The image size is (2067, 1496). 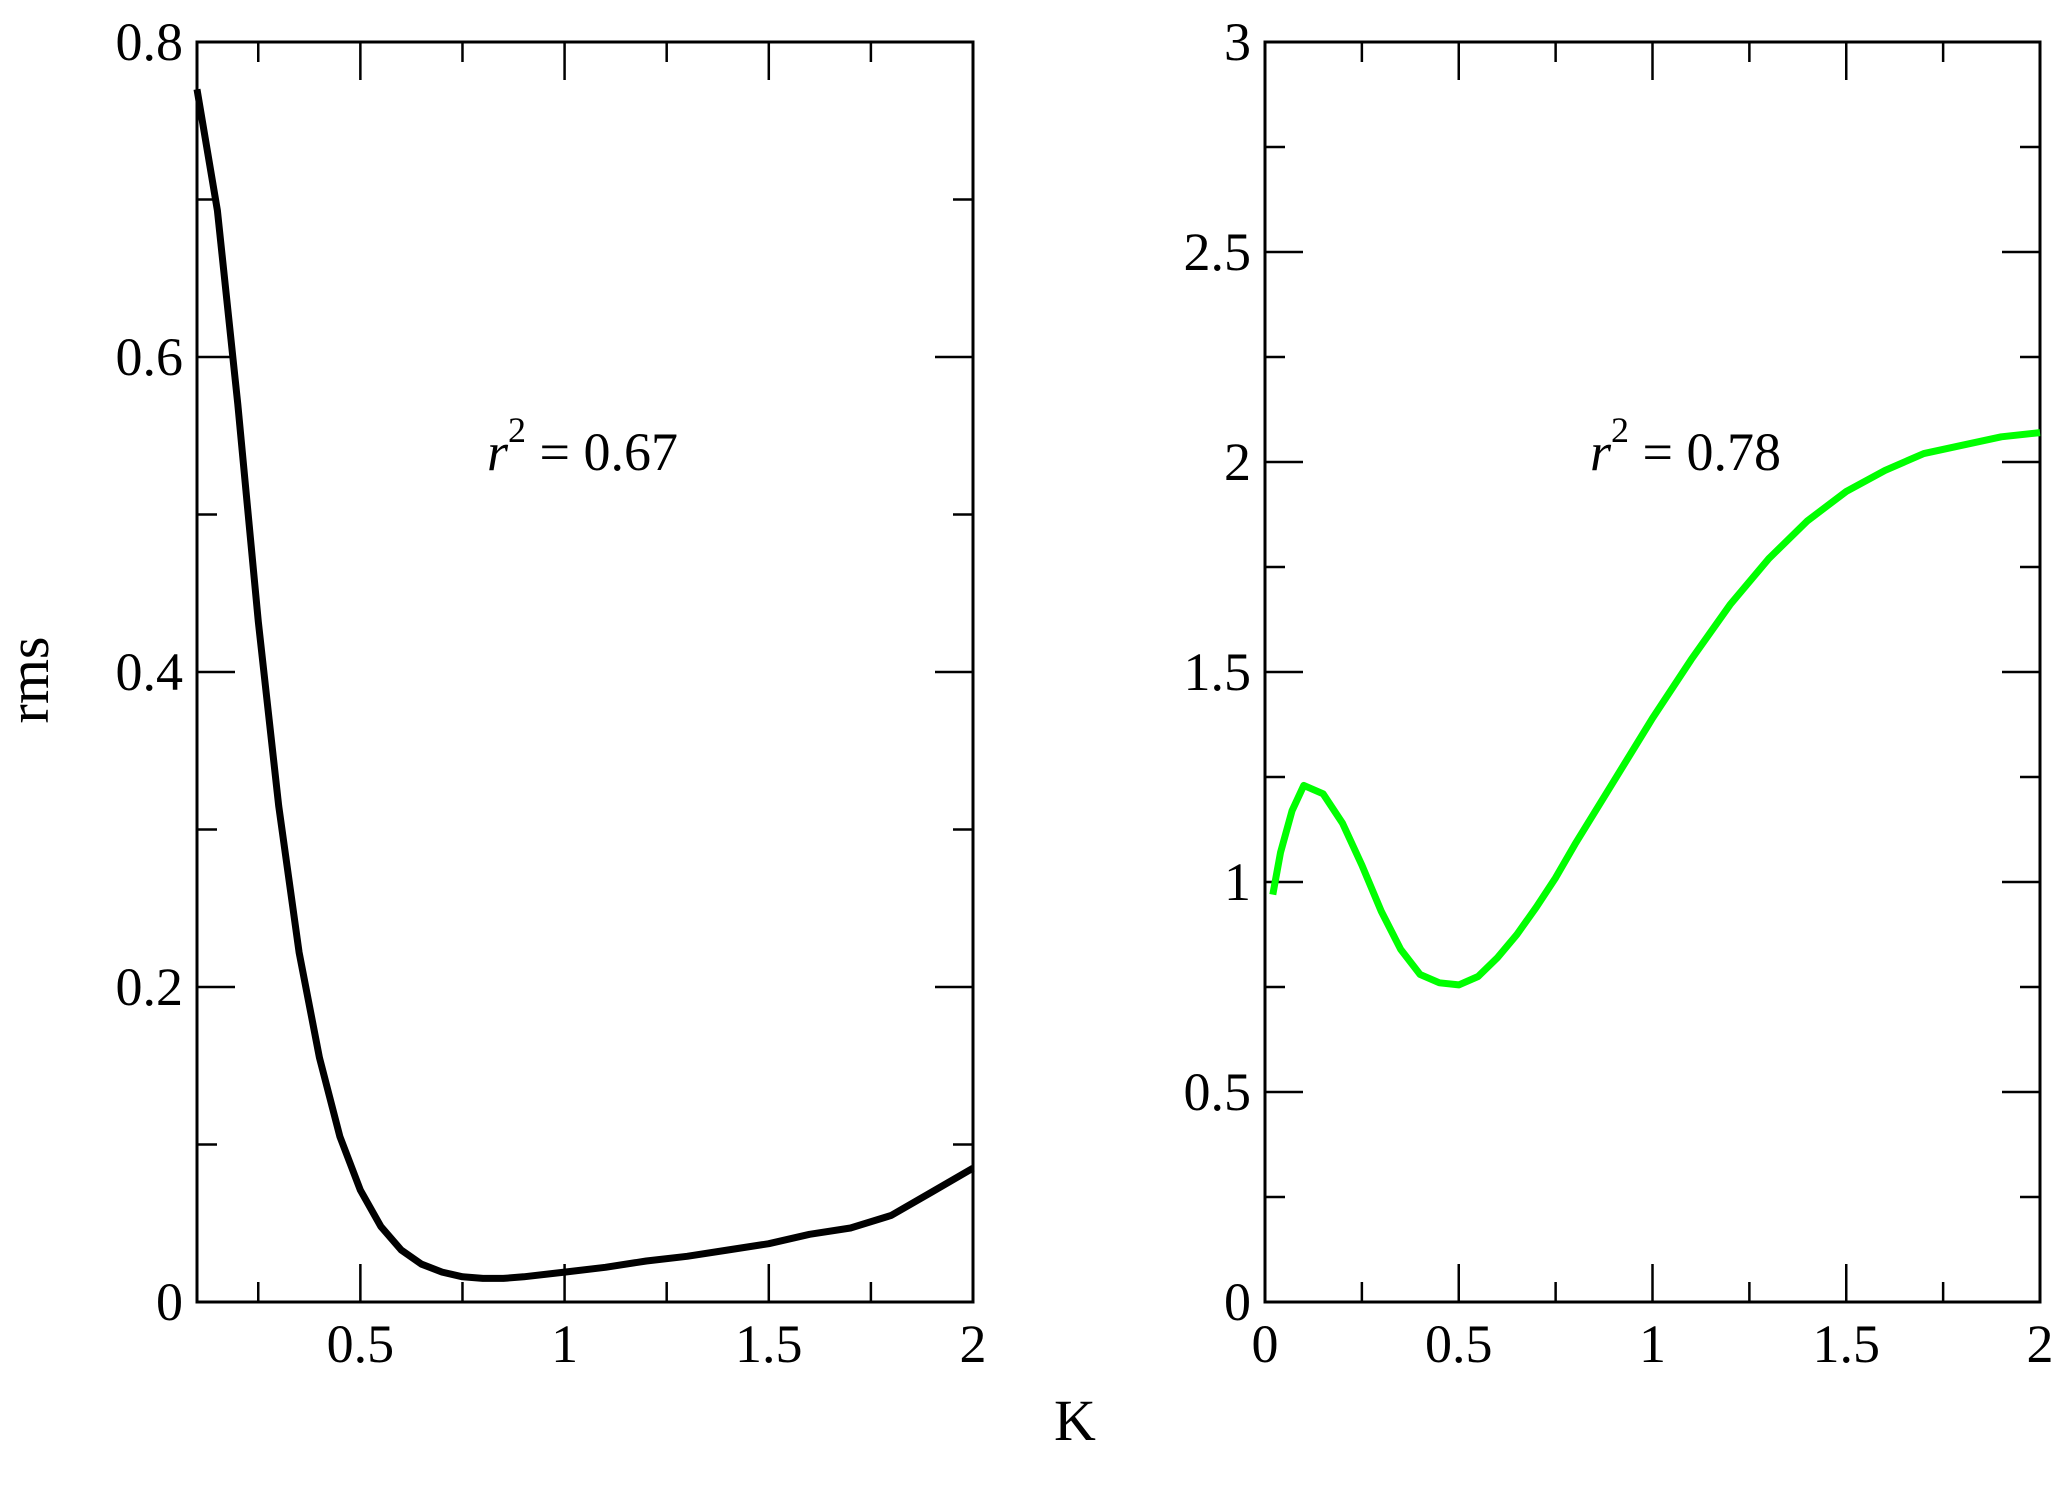 What do you see at coordinates (582, 446) in the screenshot?
I see `r-squared-annotation: r2 = 0.67` at bounding box center [582, 446].